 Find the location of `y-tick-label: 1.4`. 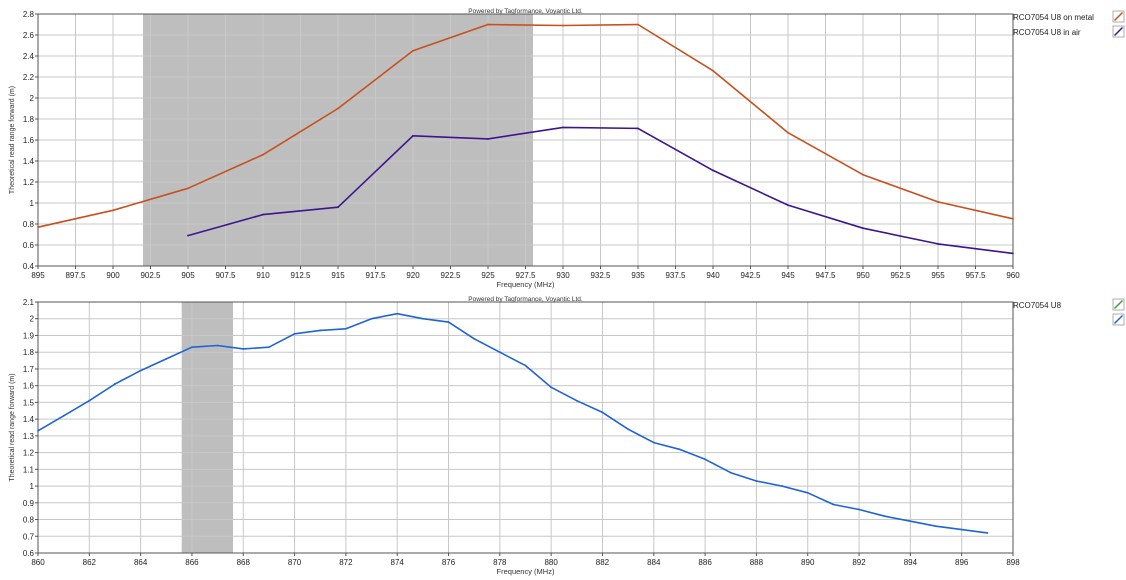

y-tick-label: 1.4 is located at coordinates (29, 161).